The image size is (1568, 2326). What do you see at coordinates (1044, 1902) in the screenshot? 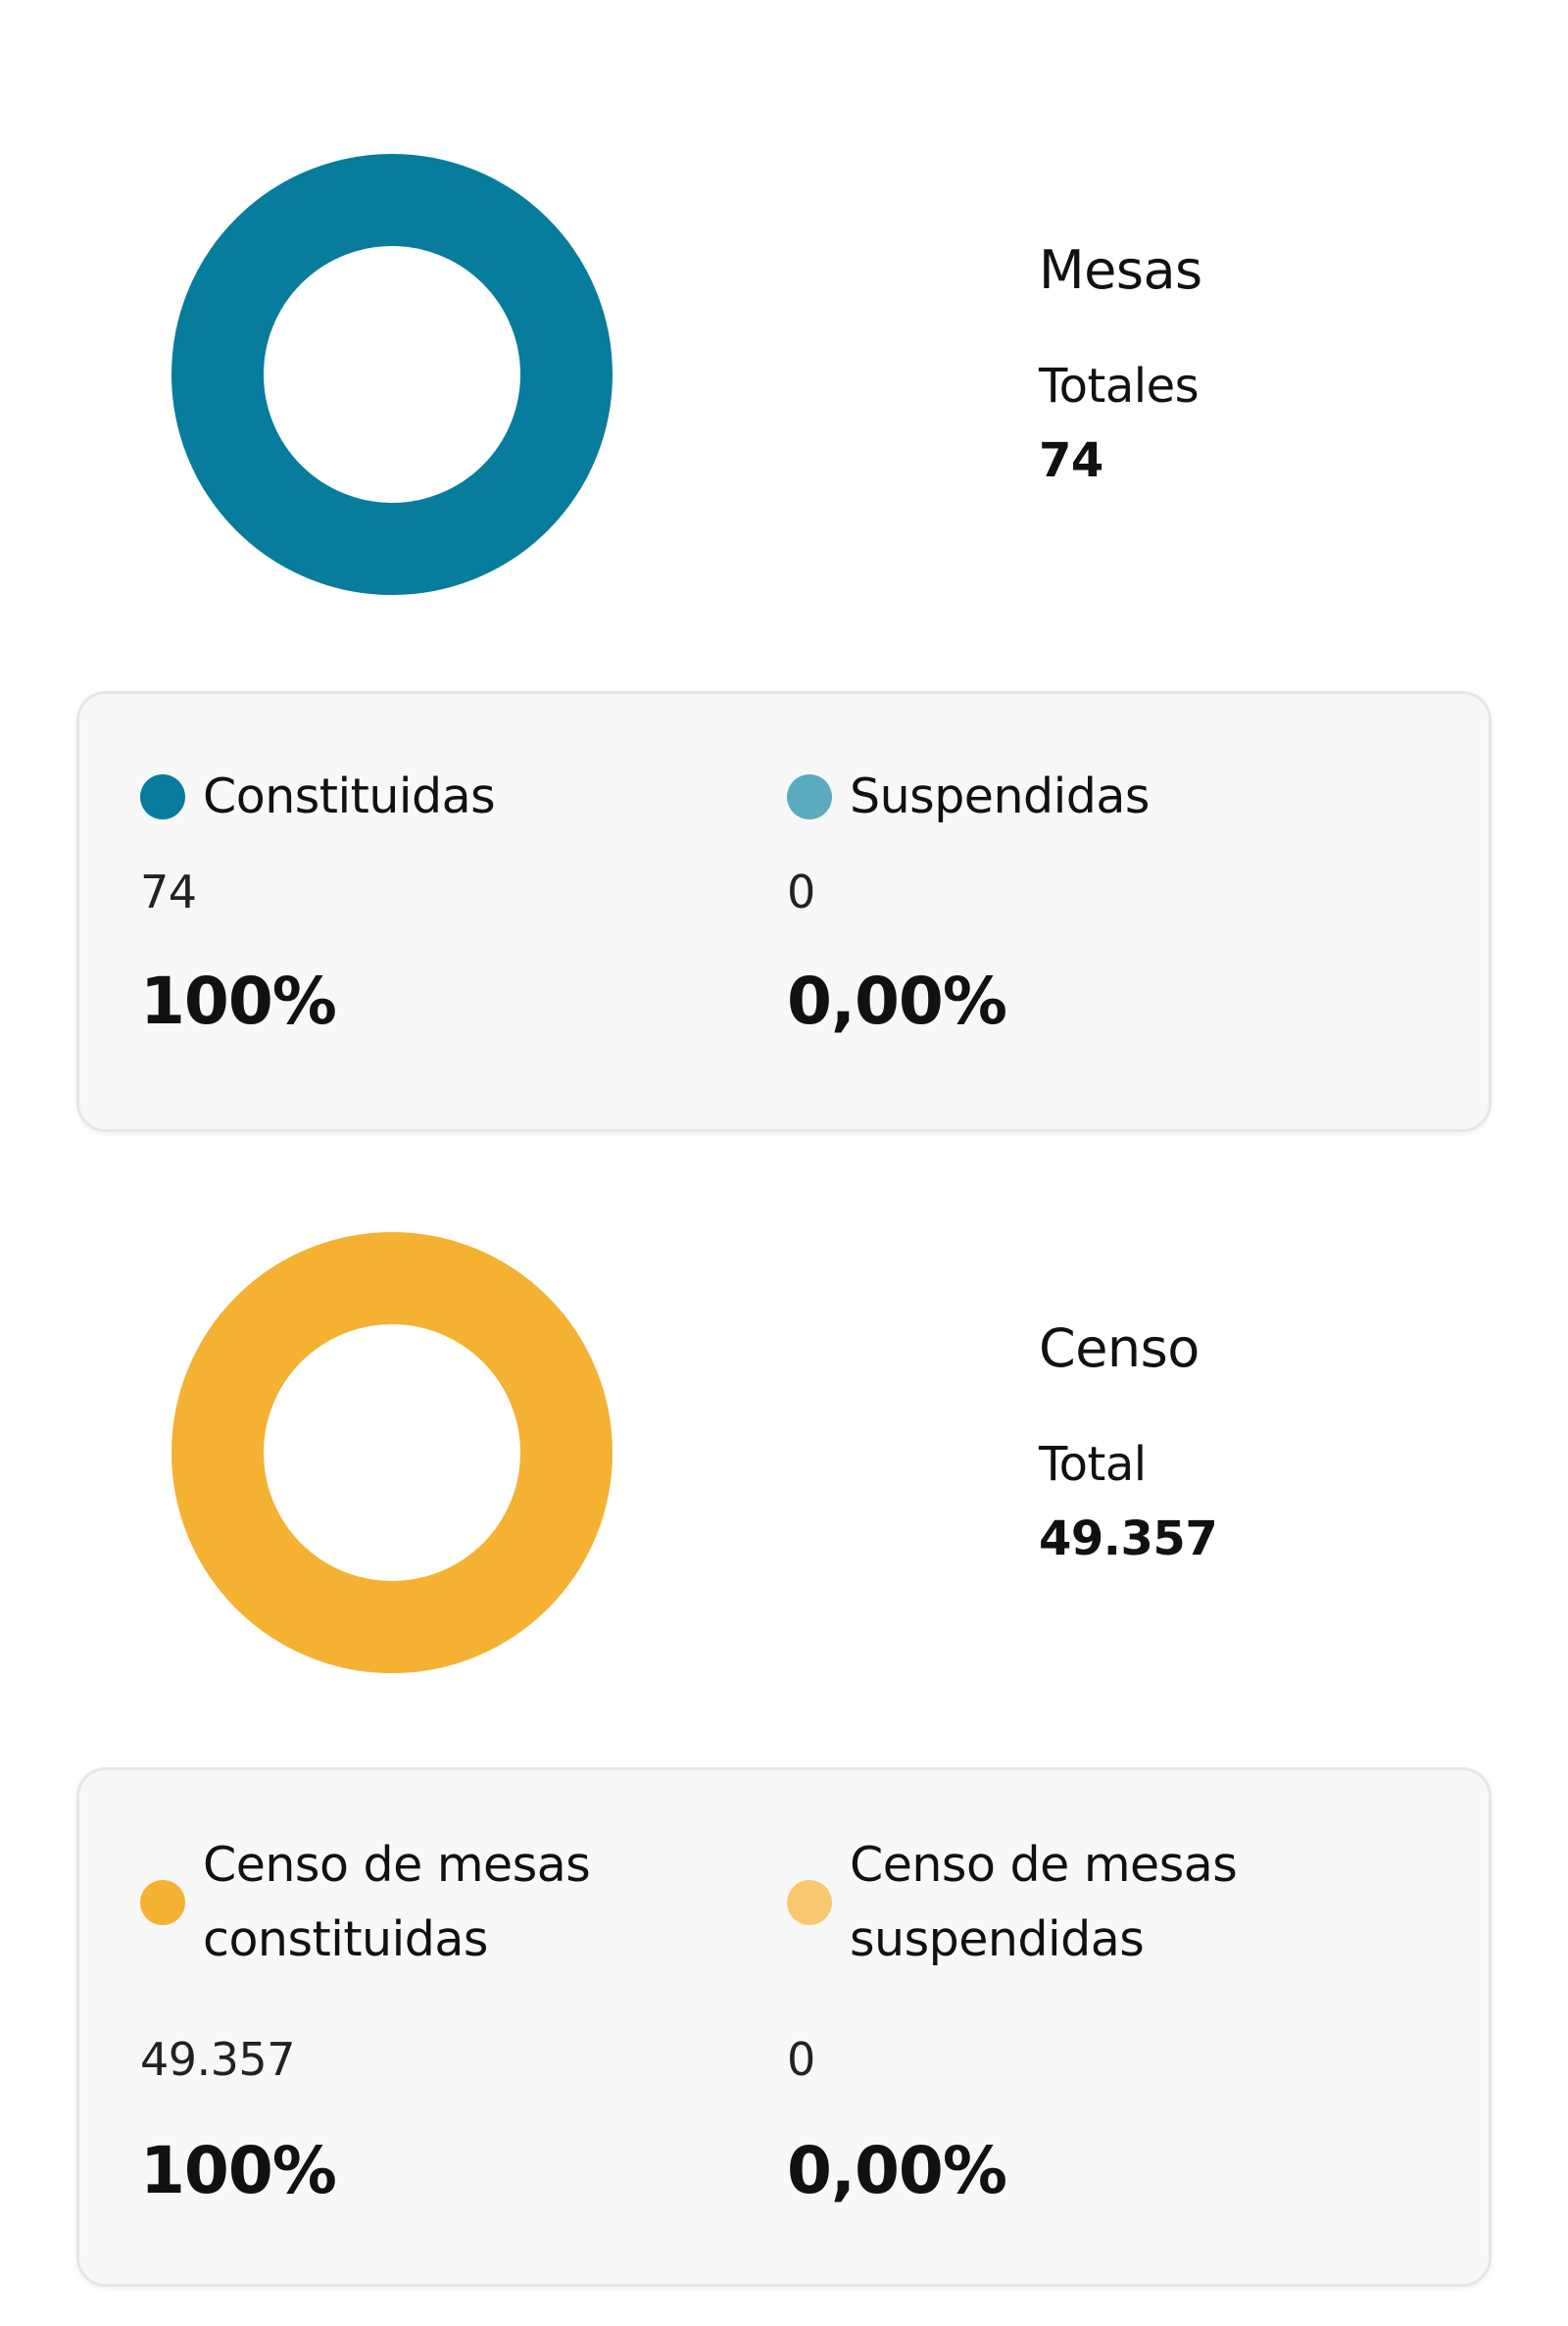
I see `legend-label: Censo de mesas suspendidas` at bounding box center [1044, 1902].